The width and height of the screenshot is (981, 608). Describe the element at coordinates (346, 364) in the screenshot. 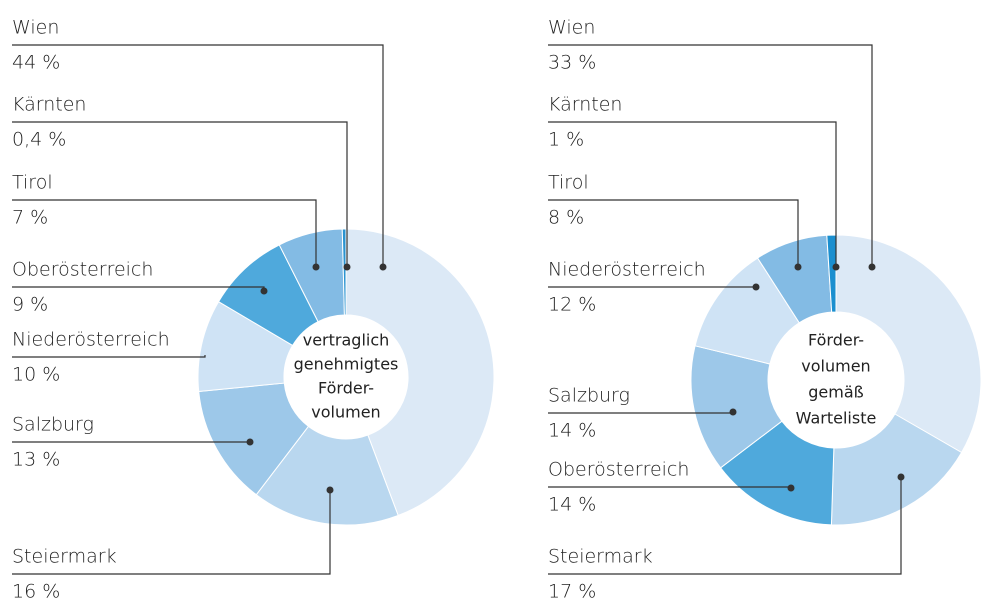

I see `center-label: genehmigtes` at that location.